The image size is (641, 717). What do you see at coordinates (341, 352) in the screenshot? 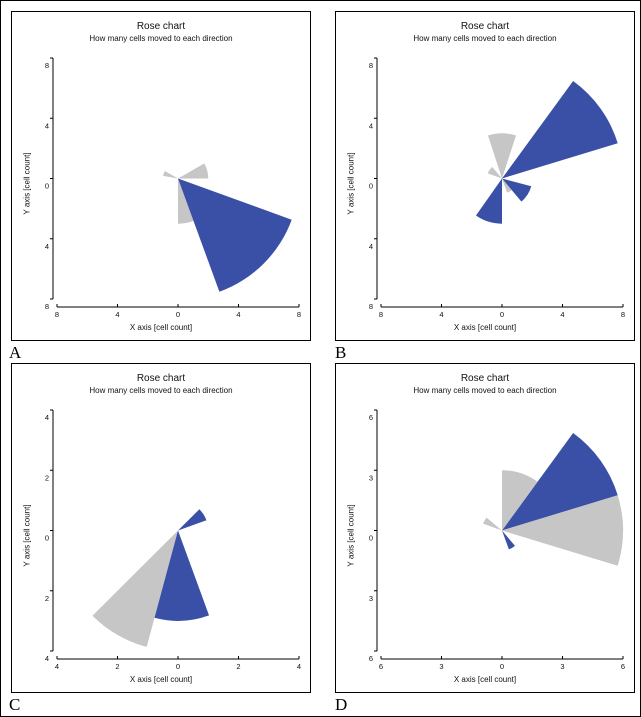
I see `panel-letter-b: B` at bounding box center [341, 352].